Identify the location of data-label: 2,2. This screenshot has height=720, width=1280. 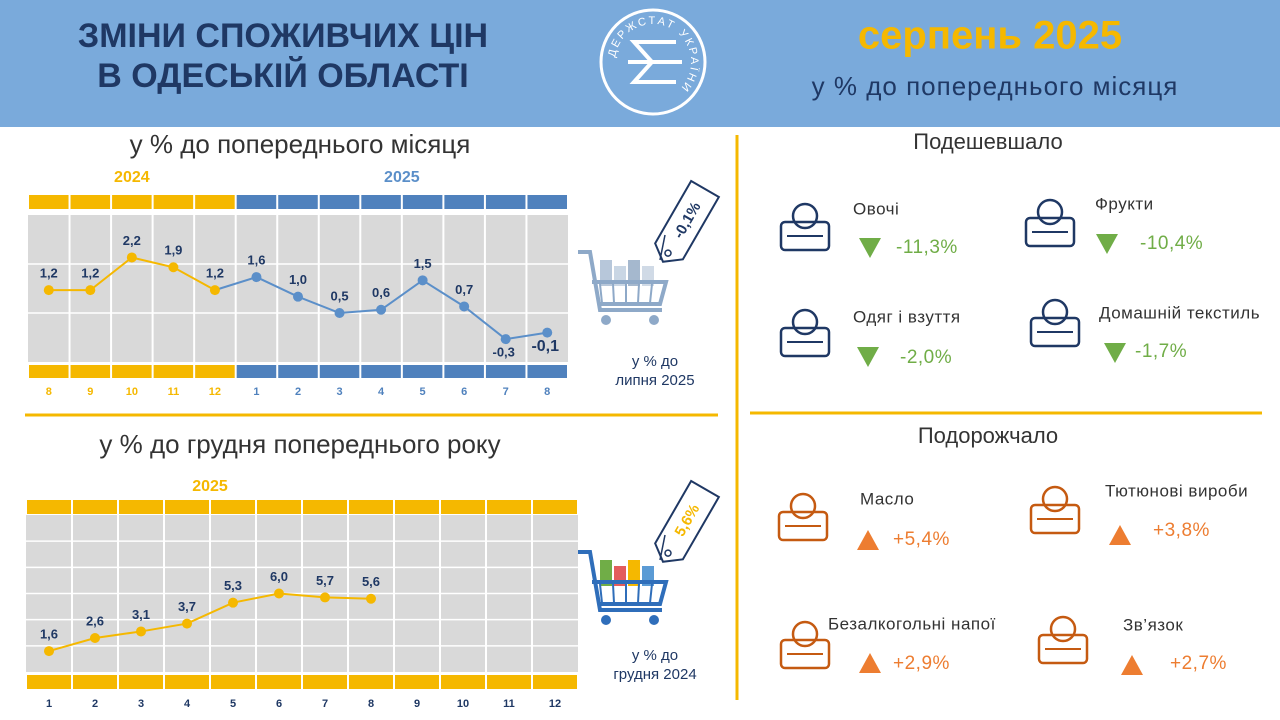
(132, 240).